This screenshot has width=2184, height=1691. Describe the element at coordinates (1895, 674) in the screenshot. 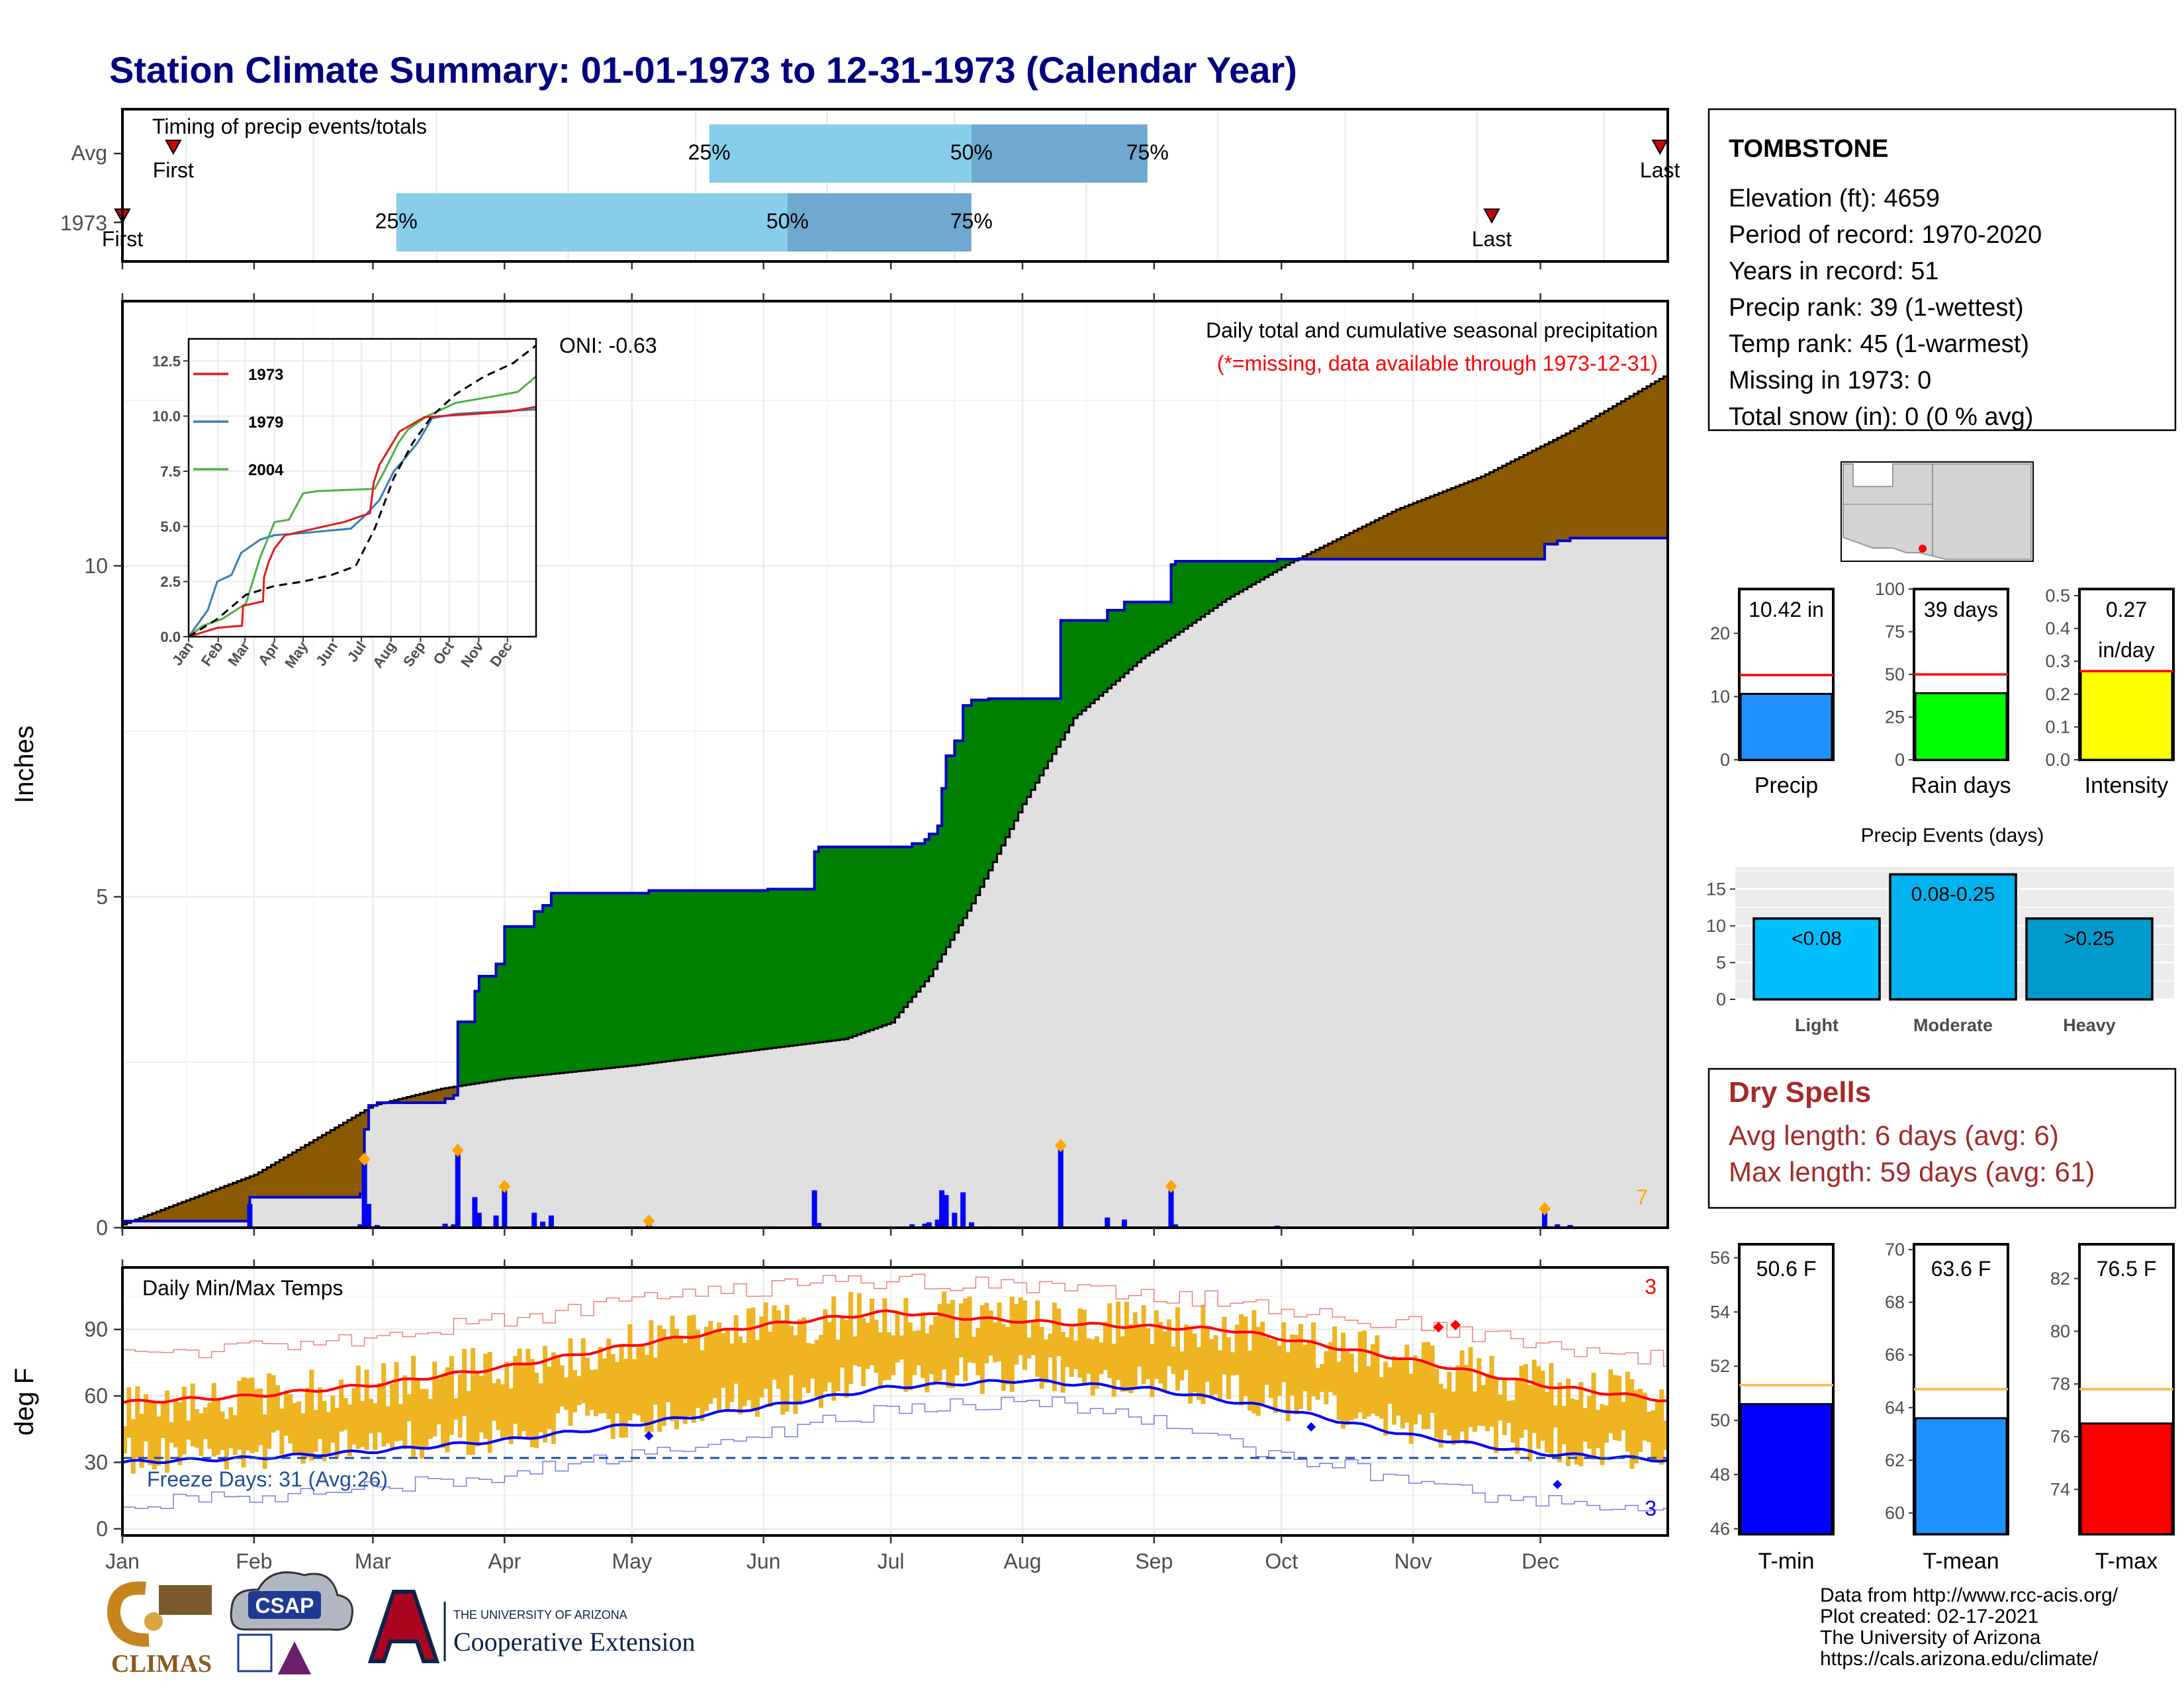

I see `summary-bar-ytick-label: 50` at that location.